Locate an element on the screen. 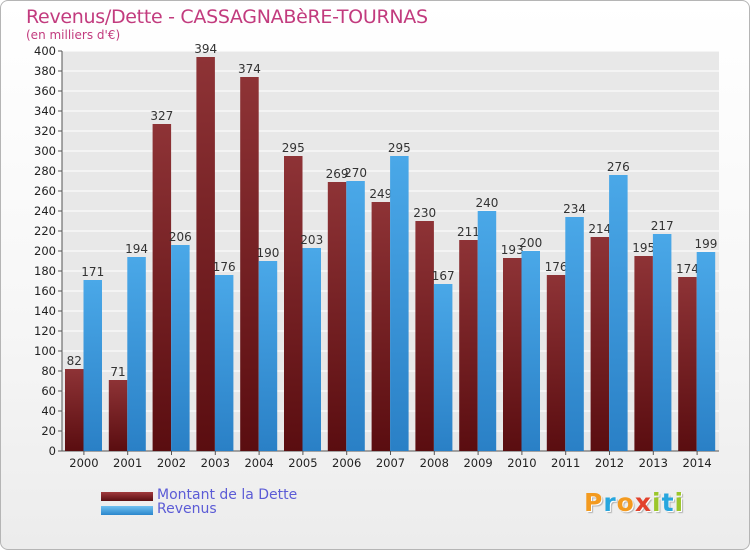  y-tick-label: 120 is located at coordinates (45, 331).